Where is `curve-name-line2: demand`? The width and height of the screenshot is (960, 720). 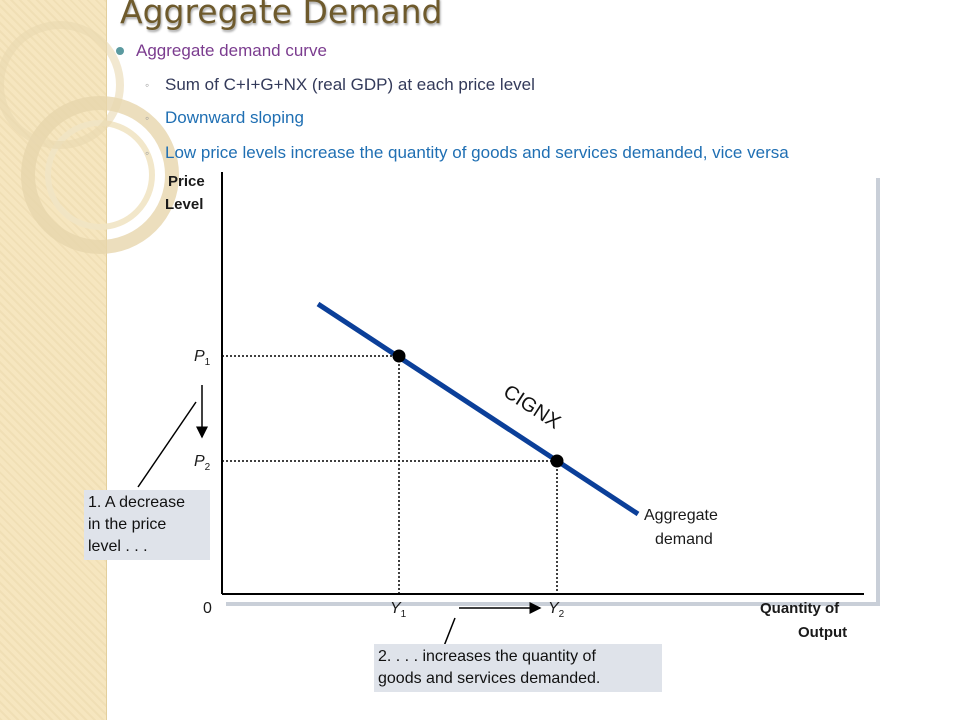 curve-name-line2: demand is located at coordinates (684, 539).